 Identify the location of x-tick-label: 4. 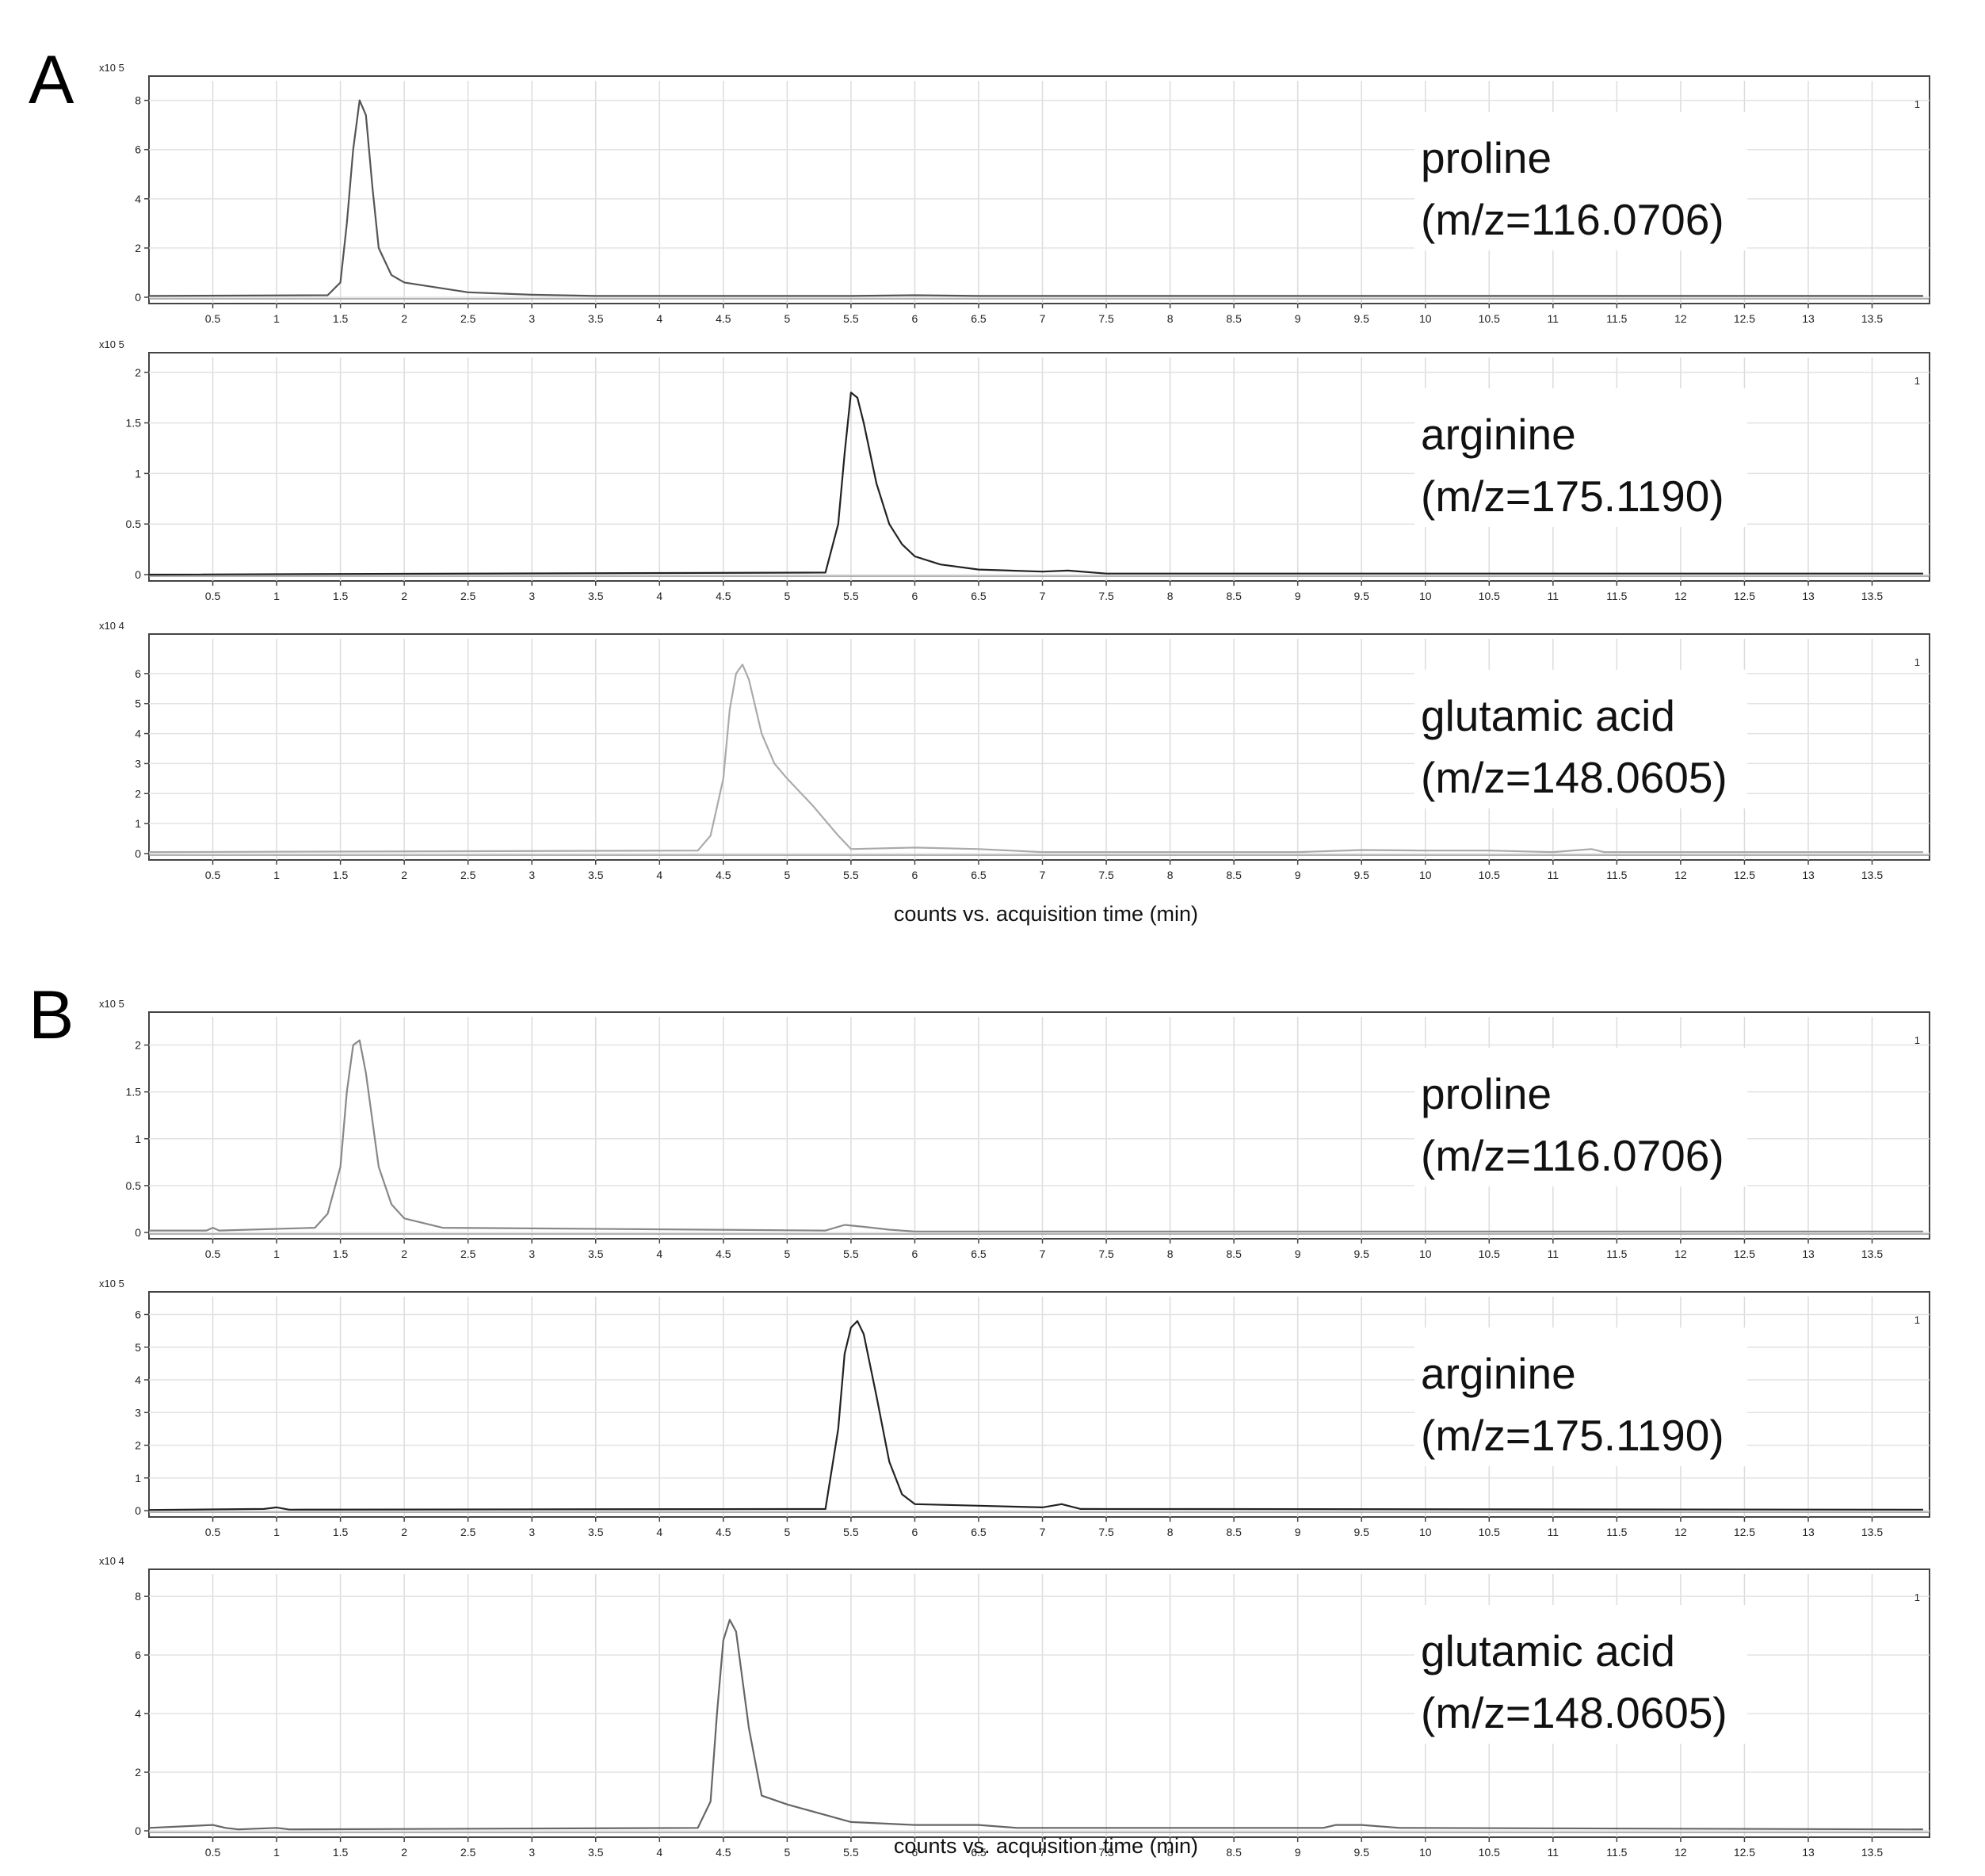
(659, 596).